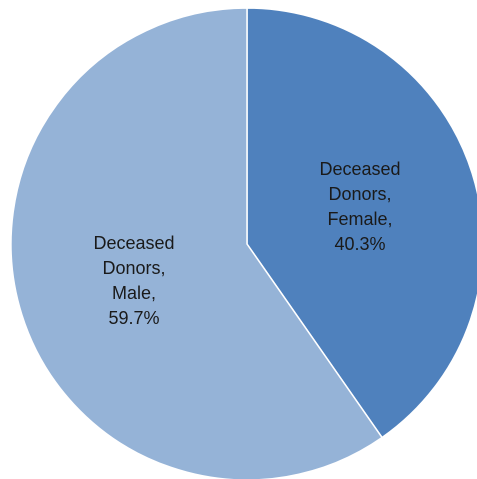 Image resolution: width=477 pixels, height=479 pixels. I want to click on data-label-line: Male,, so click(134, 293).